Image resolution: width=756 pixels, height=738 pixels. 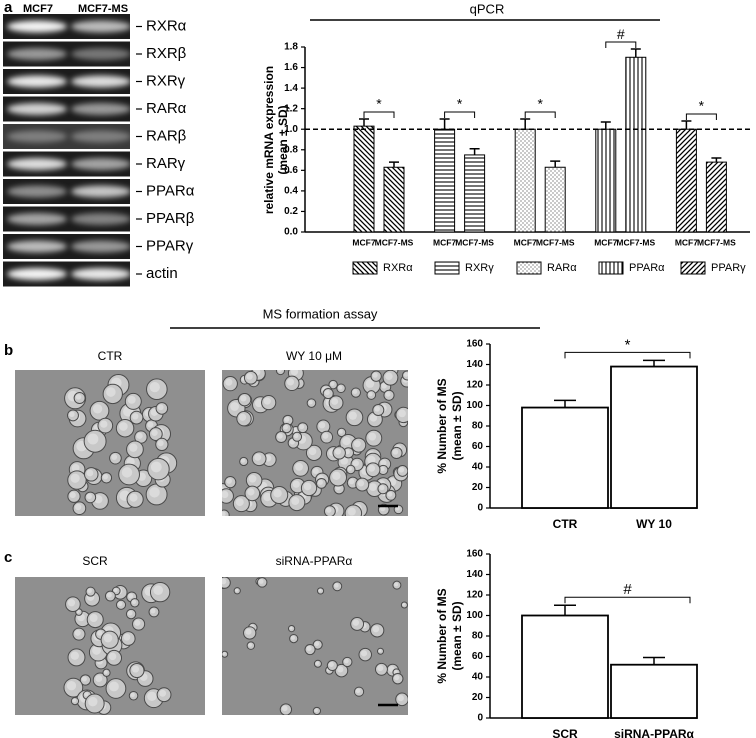 I want to click on significance-bracket, so click(x=701, y=116).